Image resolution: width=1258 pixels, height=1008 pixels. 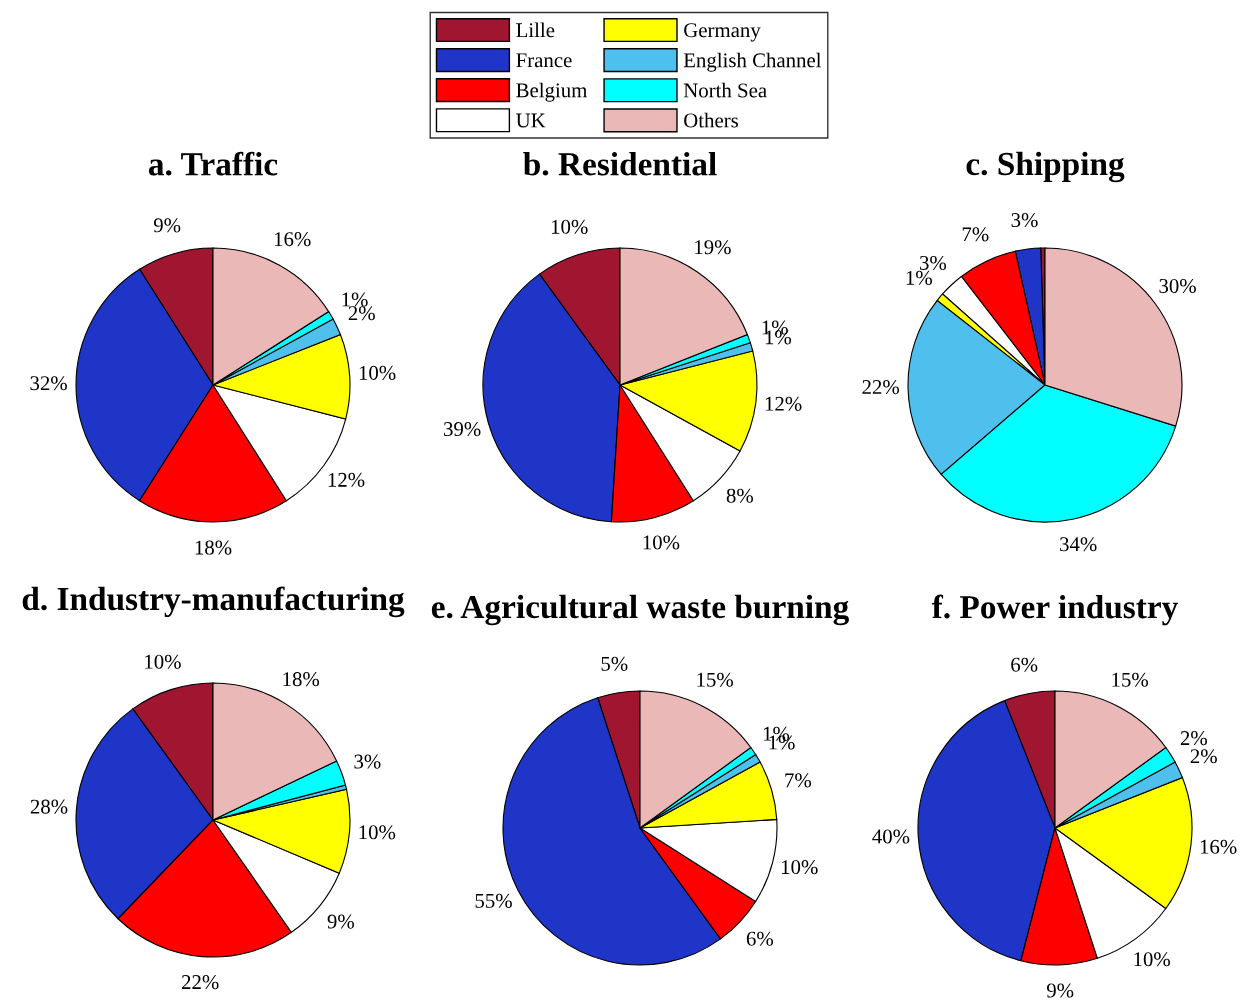 What do you see at coordinates (48, 383) in the screenshot?
I see `data-label: 32%` at bounding box center [48, 383].